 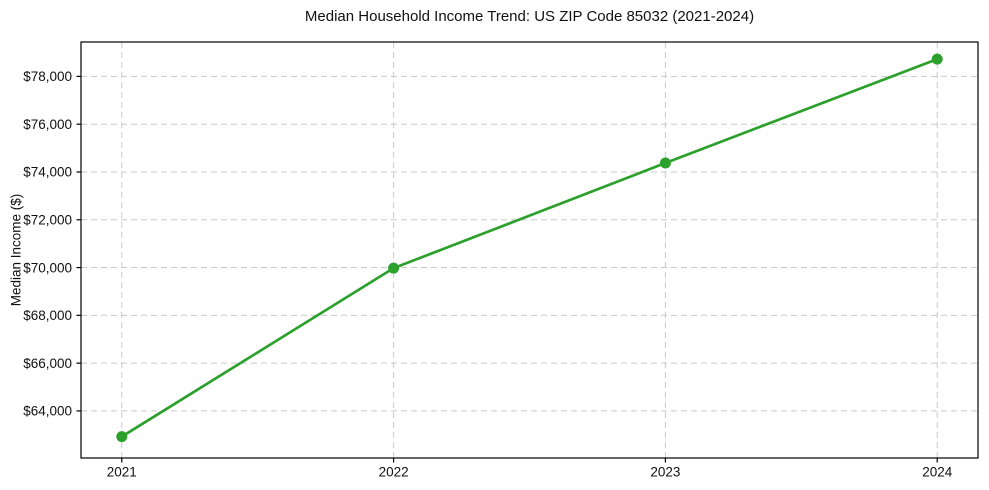 What do you see at coordinates (47, 76) in the screenshot?
I see `y-tick-label: $78,000` at bounding box center [47, 76].